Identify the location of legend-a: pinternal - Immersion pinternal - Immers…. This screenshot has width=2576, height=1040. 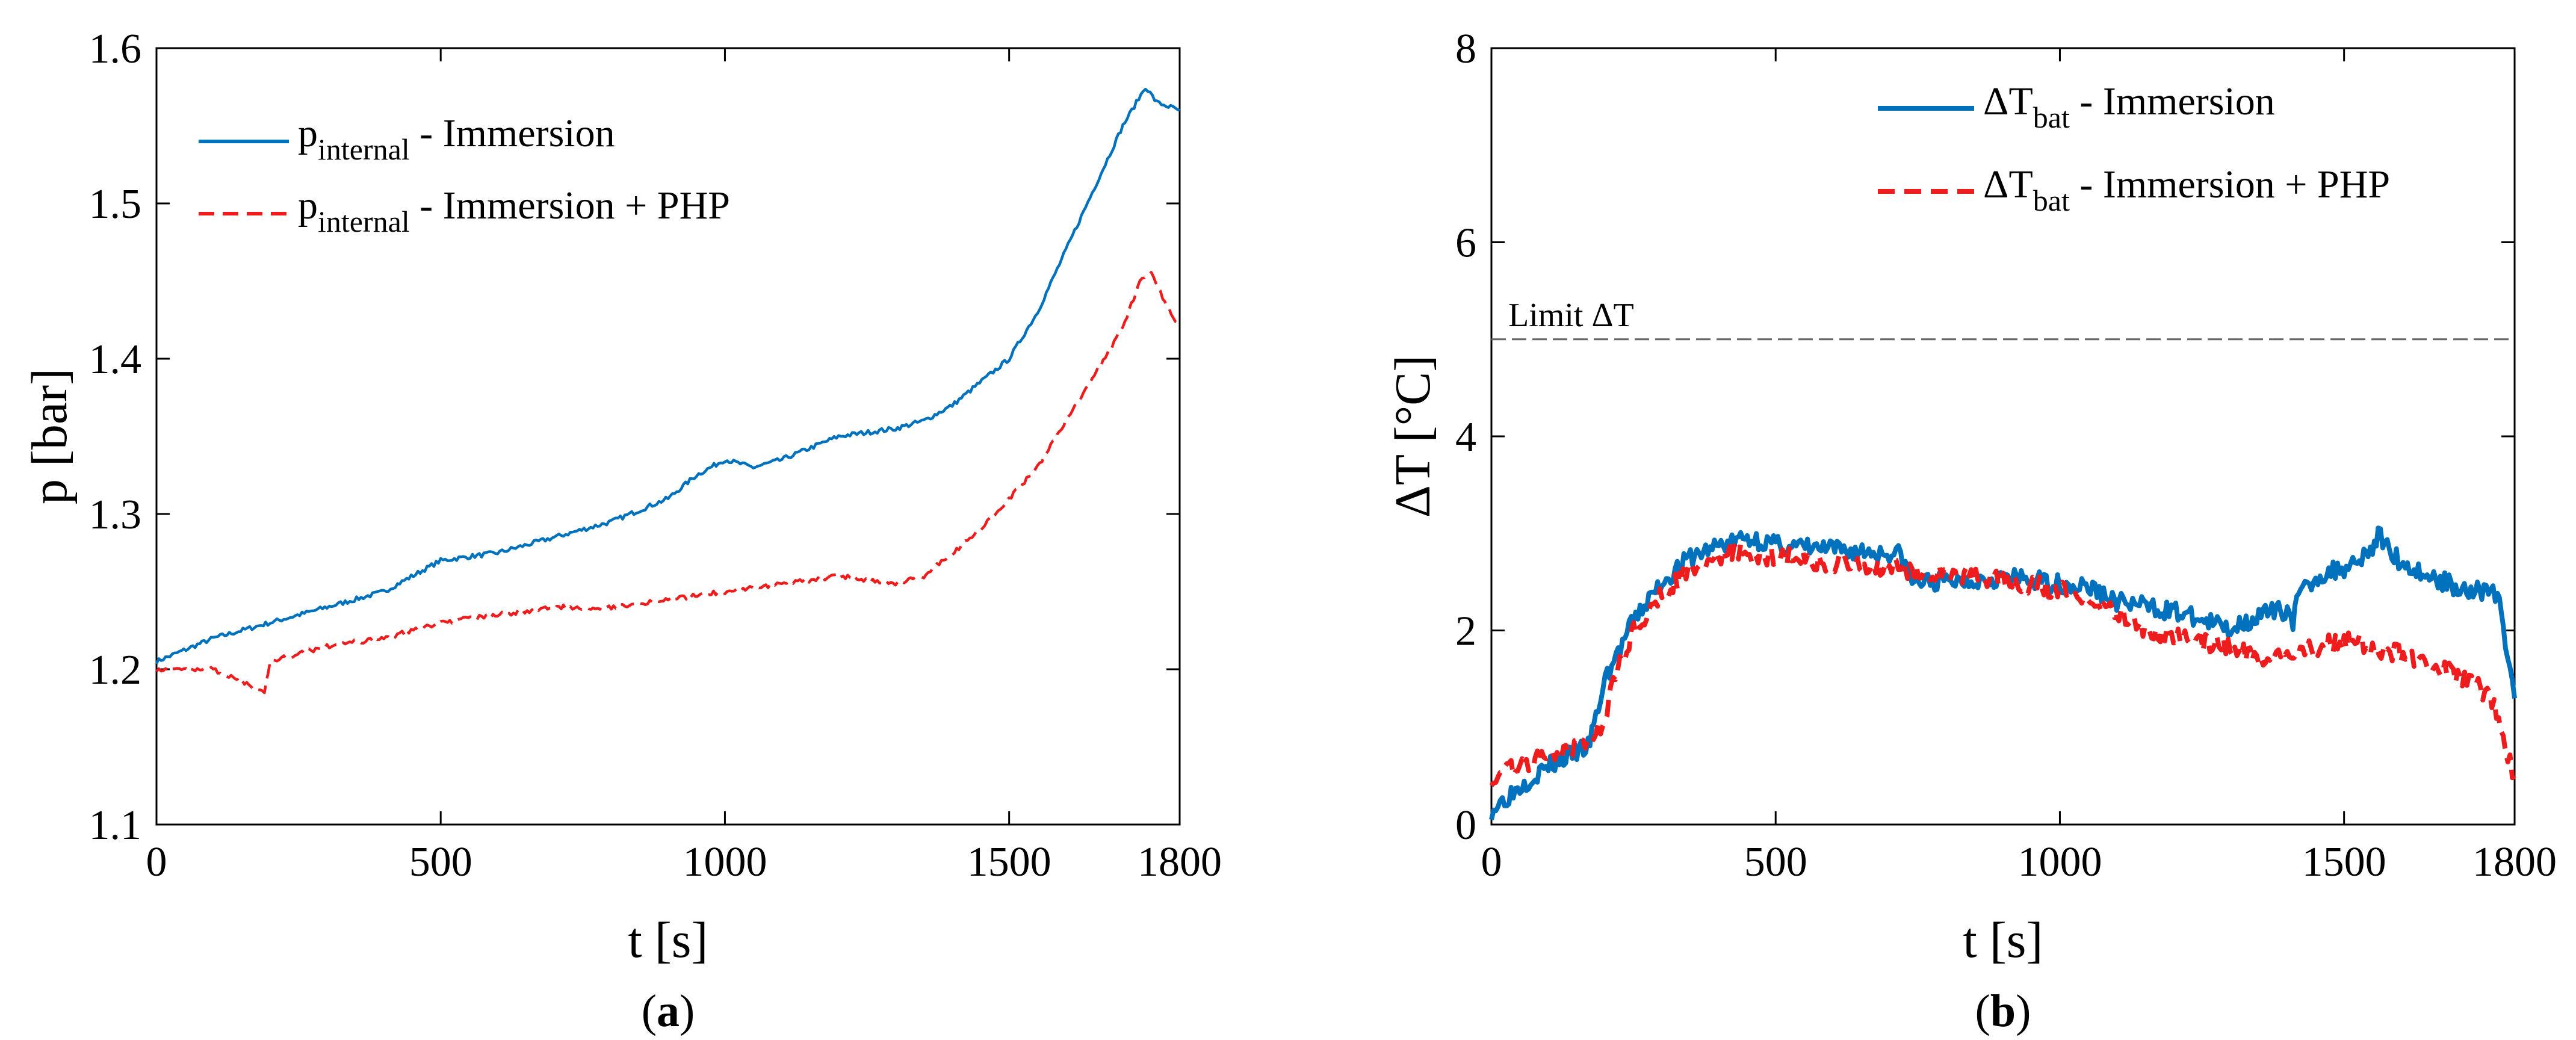
(464, 175).